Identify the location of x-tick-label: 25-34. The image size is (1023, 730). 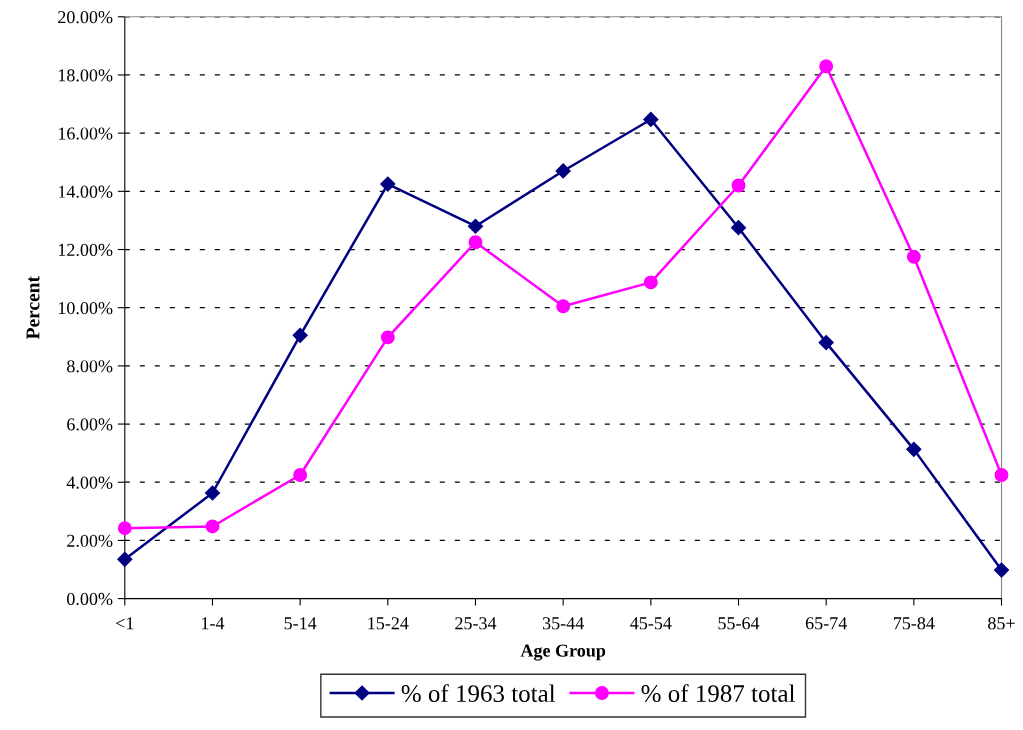
(476, 623).